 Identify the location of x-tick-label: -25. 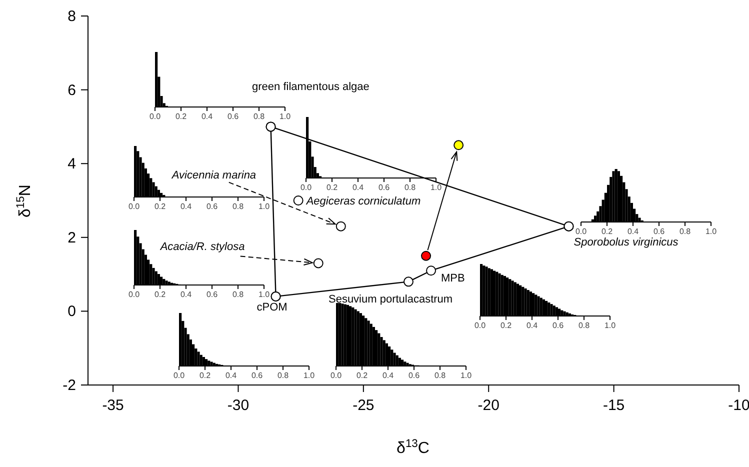
(363, 405).